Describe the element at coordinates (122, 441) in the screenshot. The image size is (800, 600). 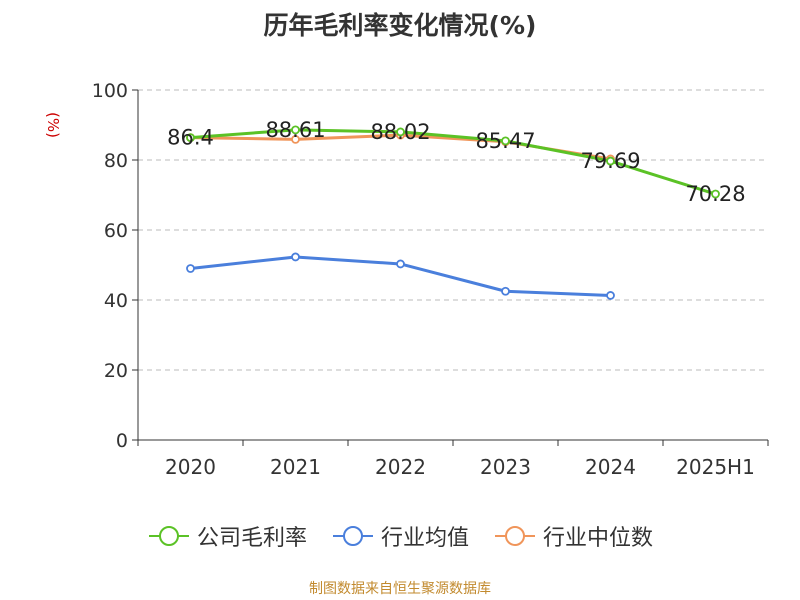
I see `y-tick-label: 0` at that location.